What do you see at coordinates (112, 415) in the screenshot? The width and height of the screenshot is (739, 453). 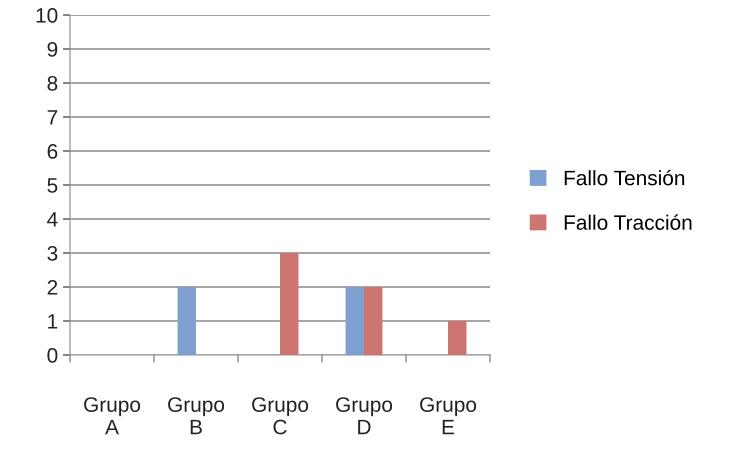 I see `x-tick-label: Grupo A` at bounding box center [112, 415].